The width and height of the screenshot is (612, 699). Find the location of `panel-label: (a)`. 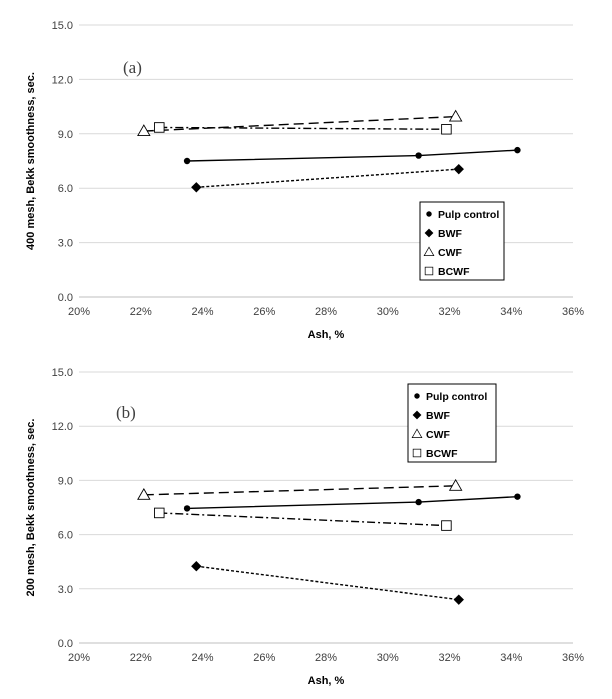

panel-label: (a) is located at coordinates (132, 67).